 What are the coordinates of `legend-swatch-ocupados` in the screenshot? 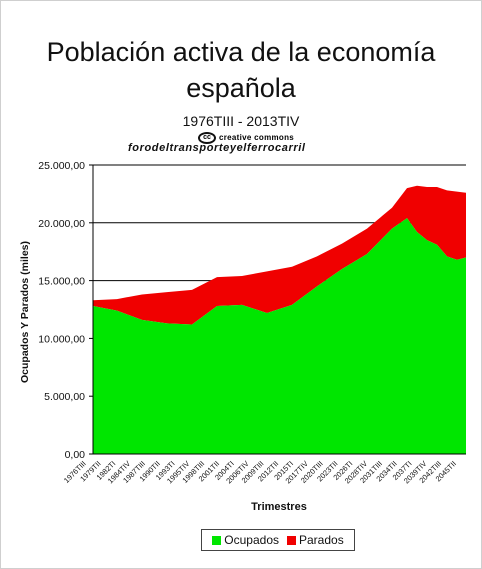 It's located at (217, 540).